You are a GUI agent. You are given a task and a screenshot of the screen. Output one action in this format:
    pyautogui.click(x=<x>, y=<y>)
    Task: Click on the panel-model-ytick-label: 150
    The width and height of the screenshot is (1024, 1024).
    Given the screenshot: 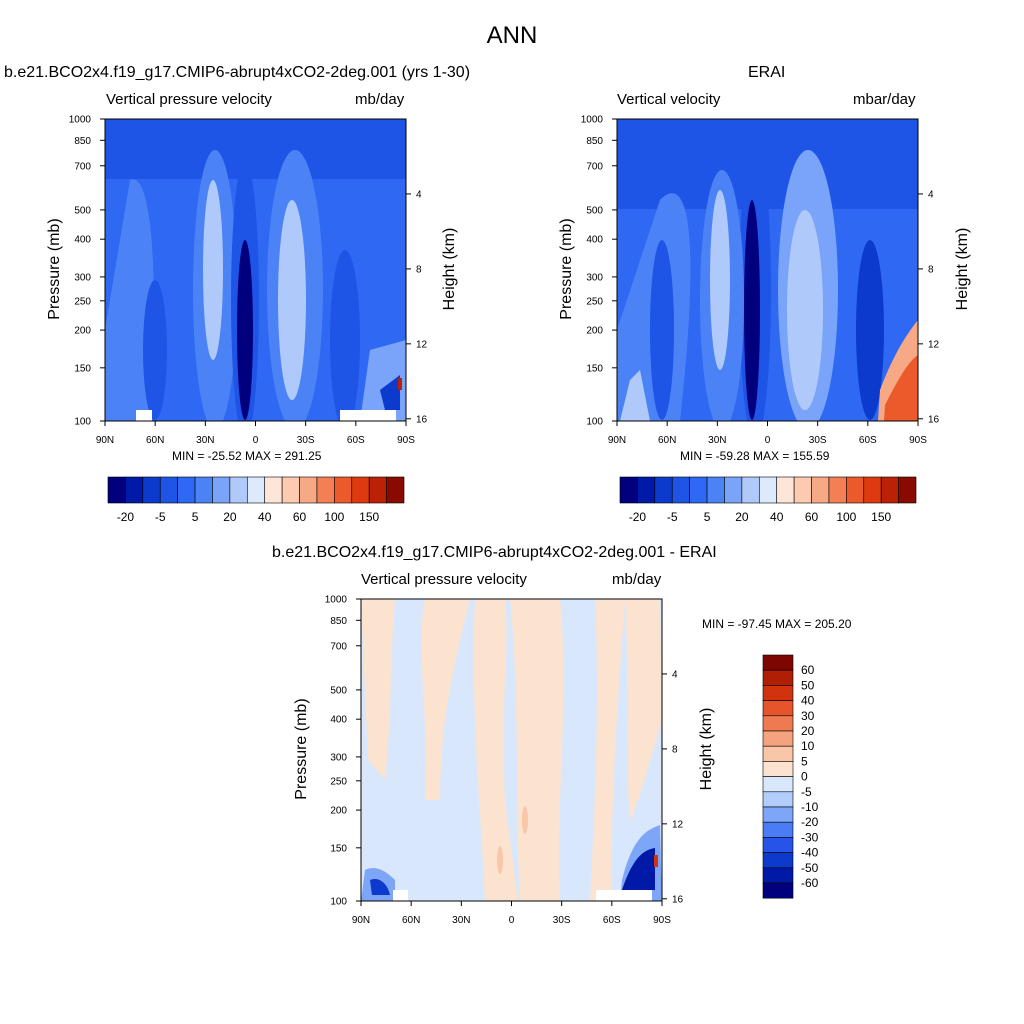 What is the action you would take?
    pyautogui.click(x=82, y=368)
    